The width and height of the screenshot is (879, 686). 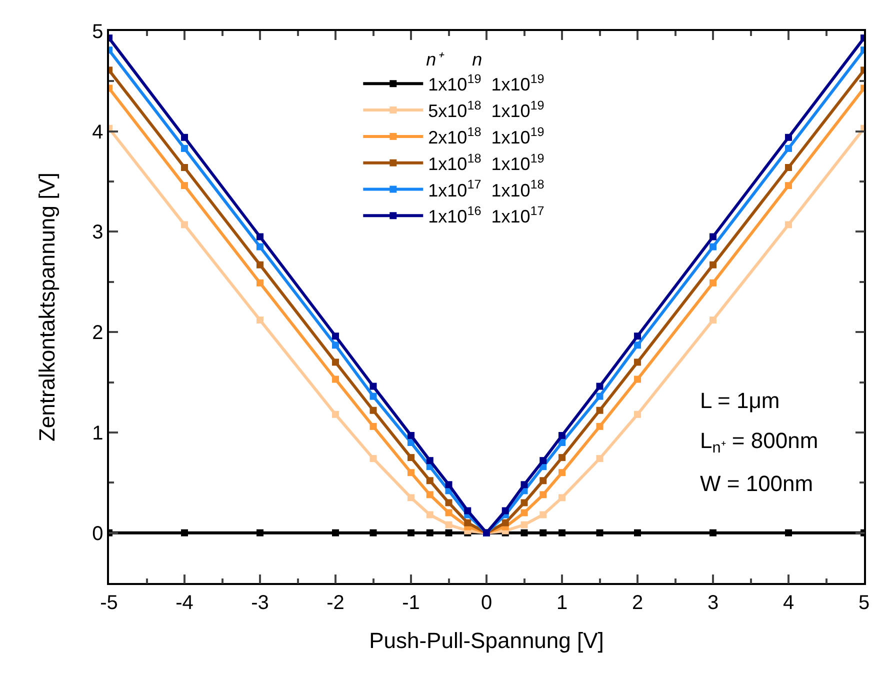 What do you see at coordinates (788, 603) in the screenshot?
I see `x-tick-label: 4` at bounding box center [788, 603].